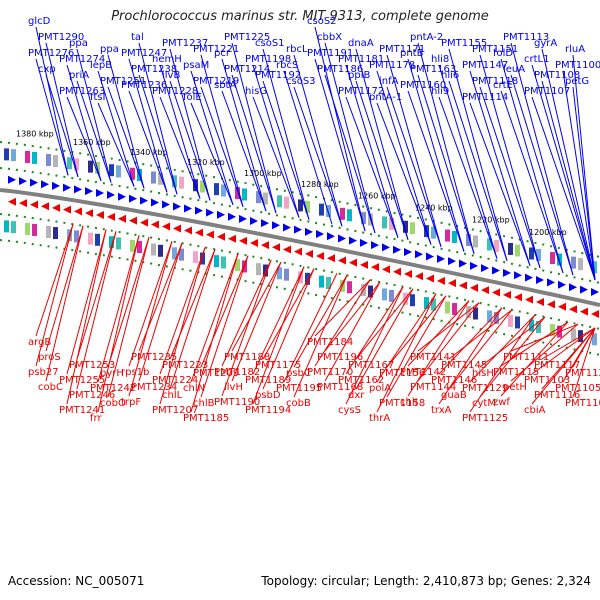 The image size is (600, 600). Describe the element at coordinates (35, 134) in the screenshot. I see `kbp-tick-label: 1380 kbp` at that location.